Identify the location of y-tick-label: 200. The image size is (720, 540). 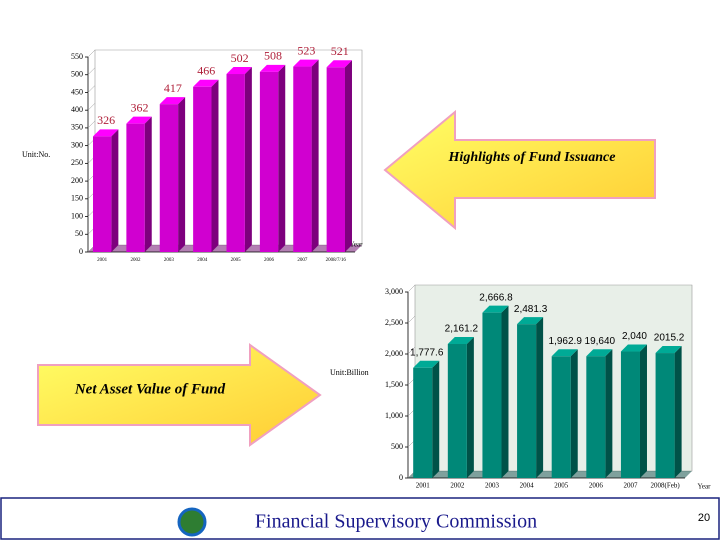
(77, 180).